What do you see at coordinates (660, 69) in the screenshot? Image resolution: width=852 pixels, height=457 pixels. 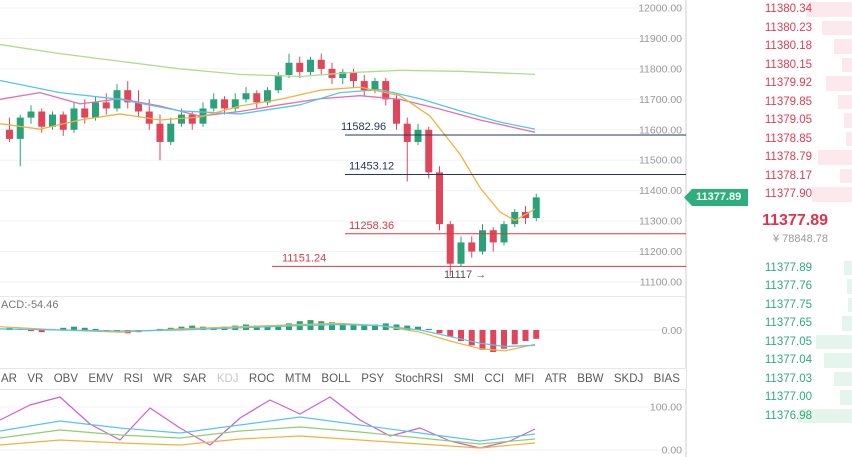 I see `axis-tick: 11800.00` at bounding box center [660, 69].